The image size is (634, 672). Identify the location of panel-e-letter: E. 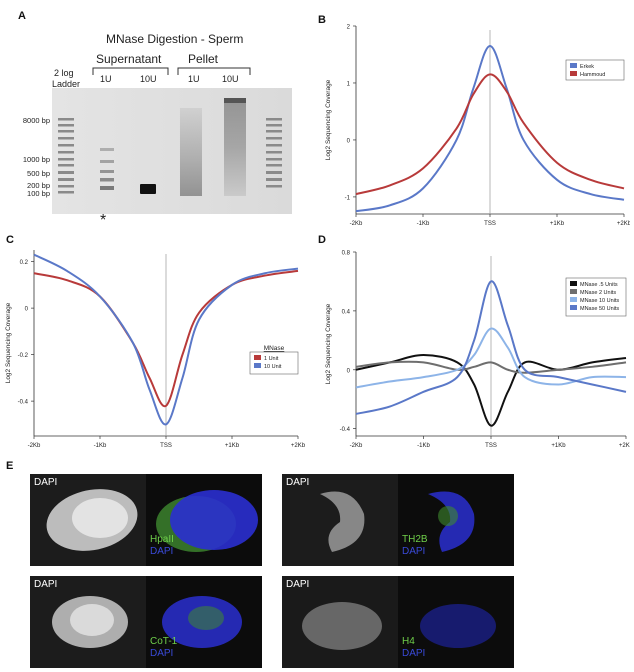
(10, 466).